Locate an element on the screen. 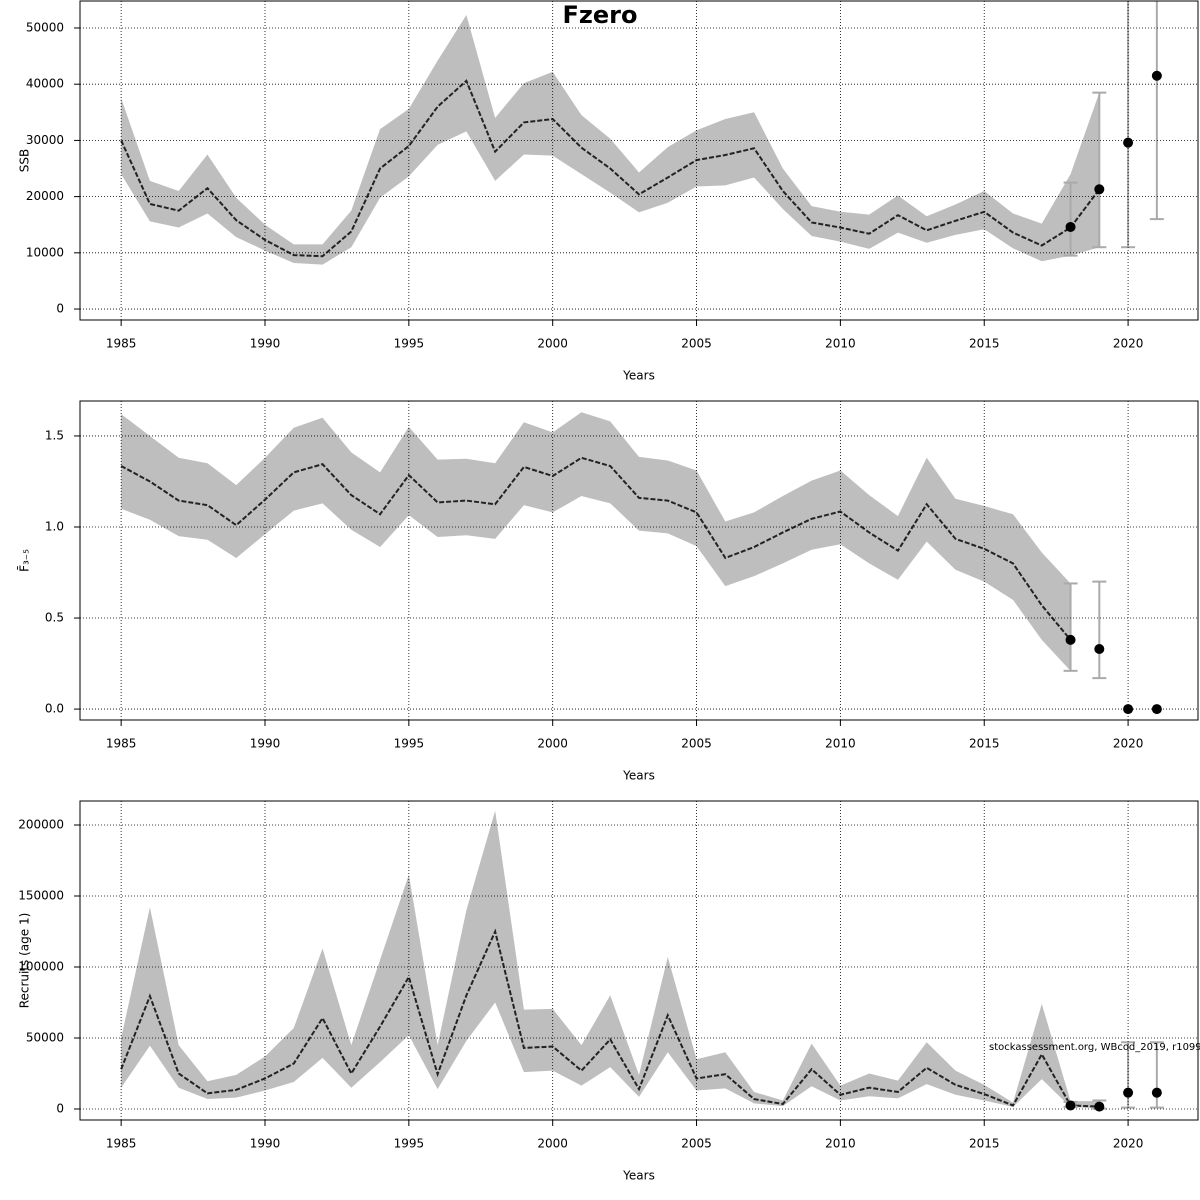 The height and width of the screenshot is (1200, 1200). y-axis-label: SSB is located at coordinates (25, 160).